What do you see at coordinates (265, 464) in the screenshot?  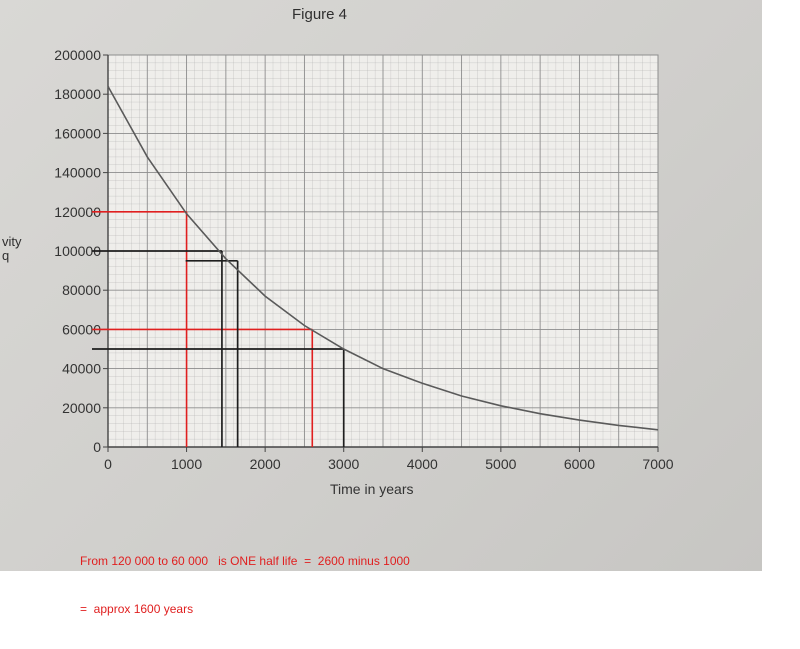 I see `x-tick-label: 2000` at bounding box center [265, 464].